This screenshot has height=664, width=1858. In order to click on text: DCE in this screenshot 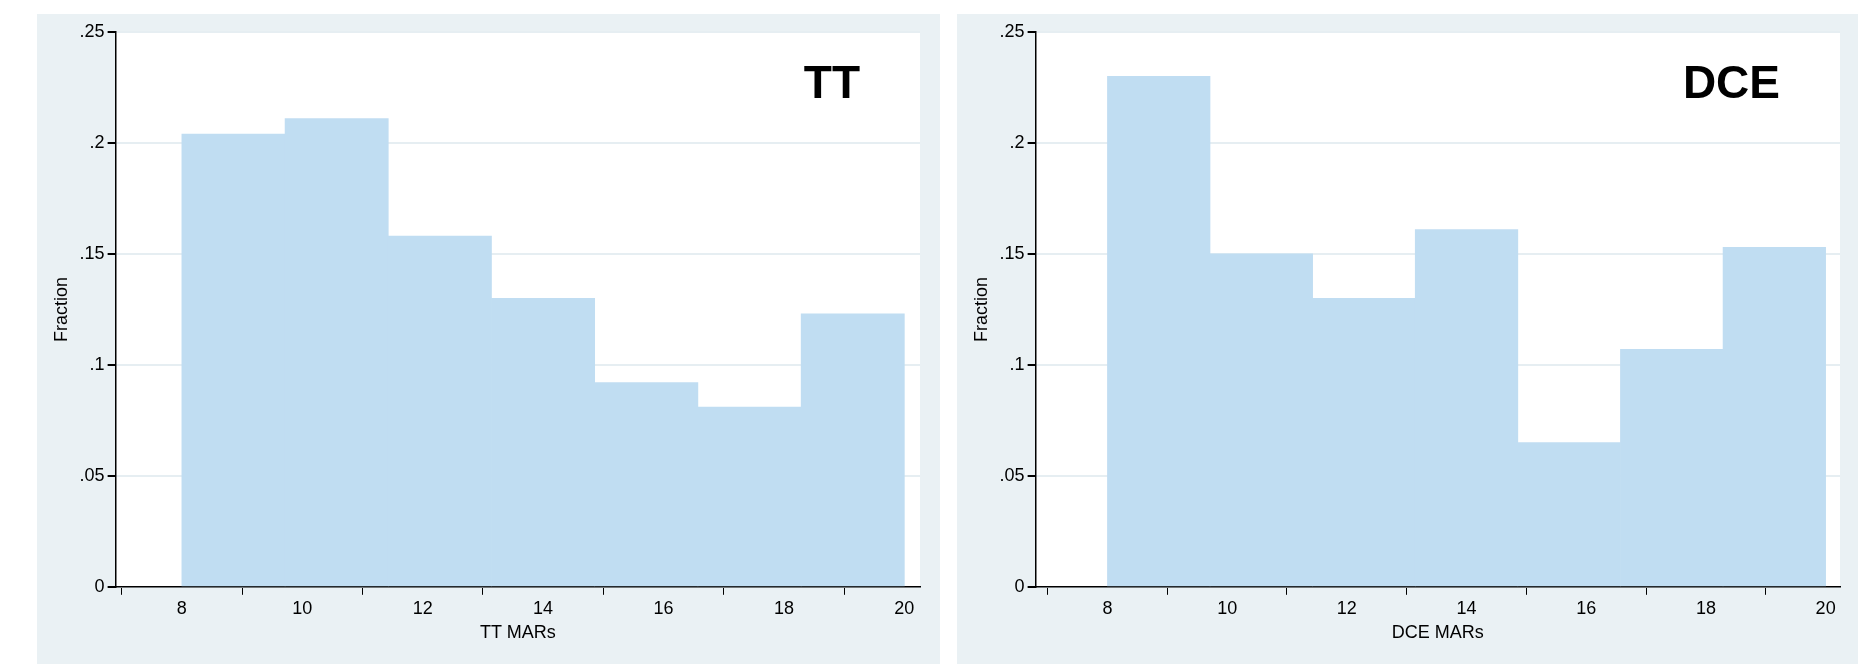, I will do `click(1731, 81)`.